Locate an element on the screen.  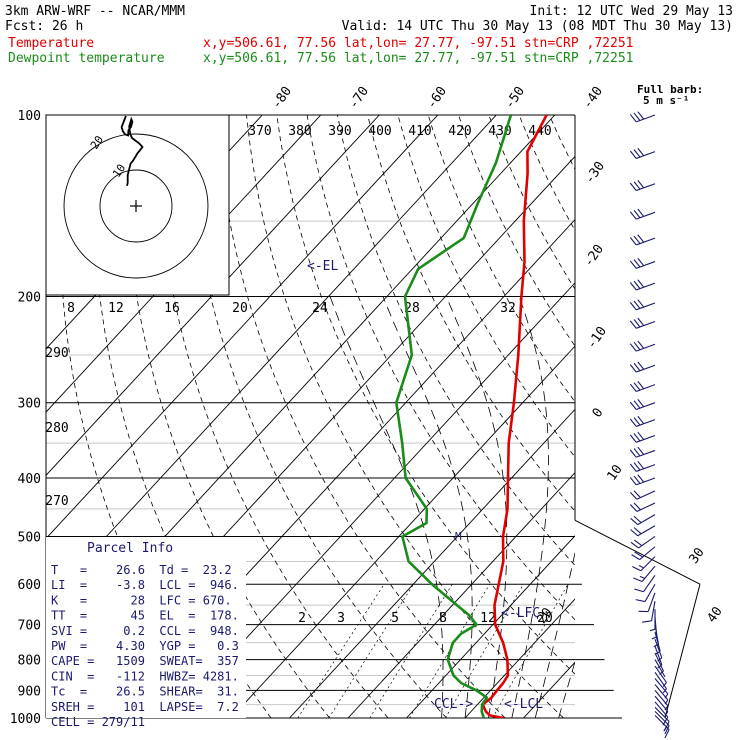
parcel-info-row: T = 26.6 Td = 23.2 is located at coordinates (141, 570).